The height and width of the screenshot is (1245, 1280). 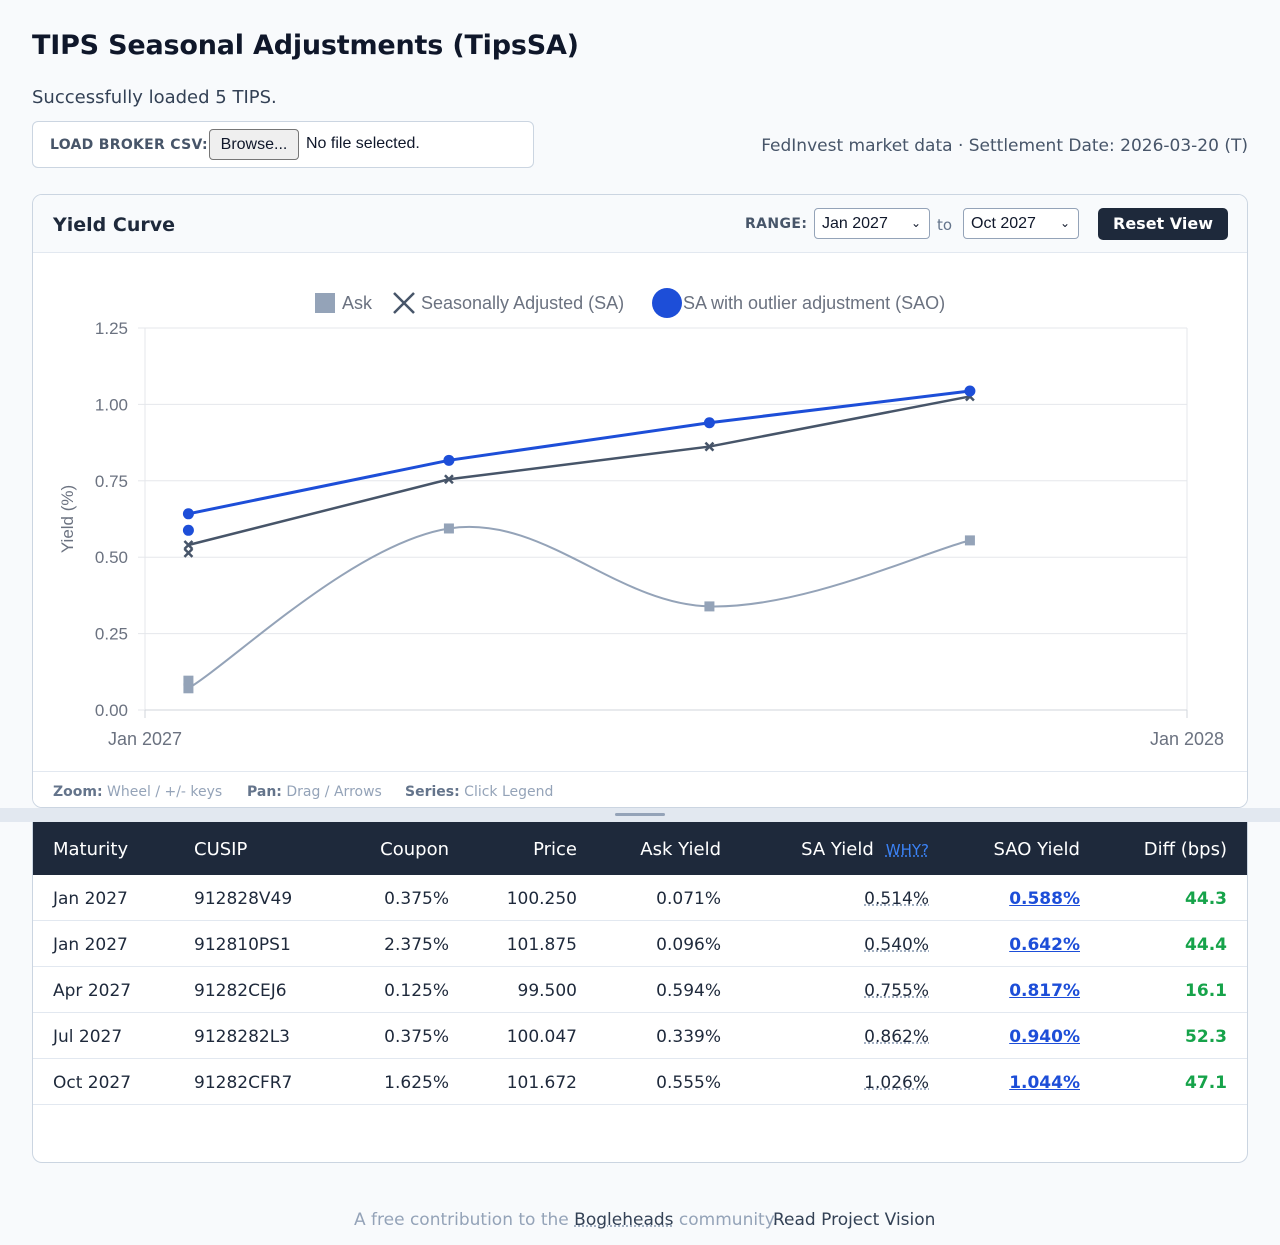 I want to click on cell-sa-yield: 1.026%, so click(x=896, y=1083).